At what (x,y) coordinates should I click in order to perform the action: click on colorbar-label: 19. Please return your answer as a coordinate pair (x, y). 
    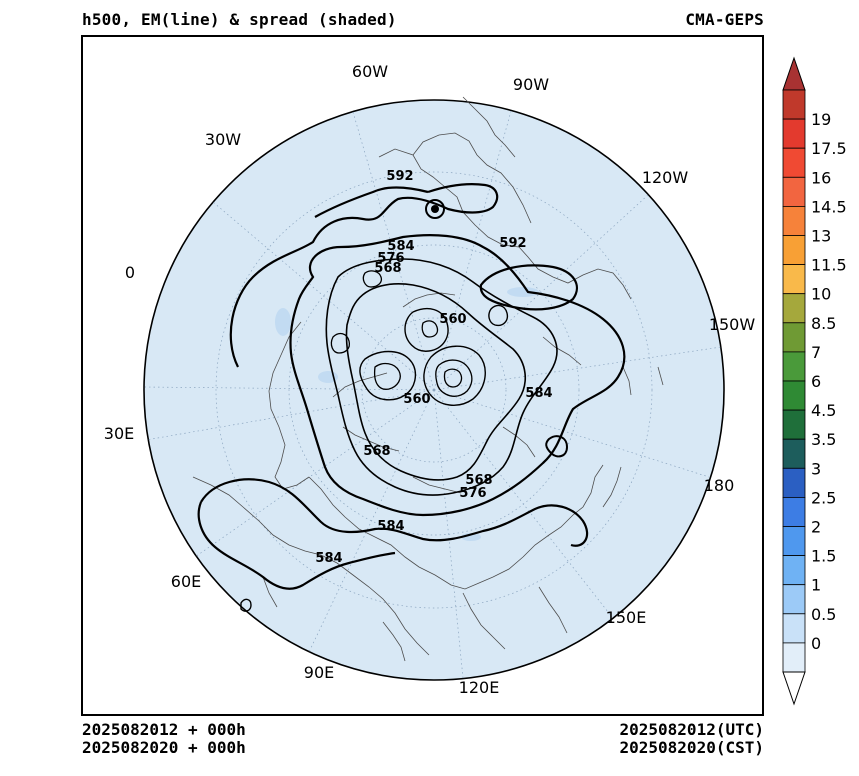
    Looking at the image, I should click on (821, 119).